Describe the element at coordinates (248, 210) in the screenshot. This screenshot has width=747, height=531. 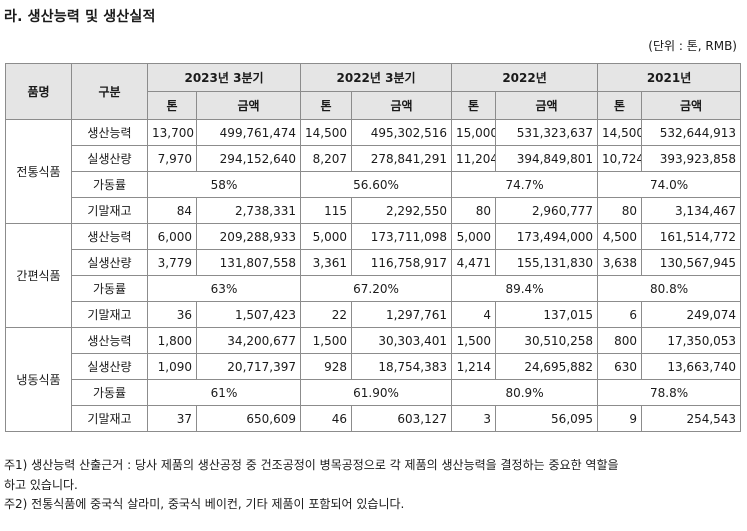
I see `amount-cell: 2,738,331` at that location.